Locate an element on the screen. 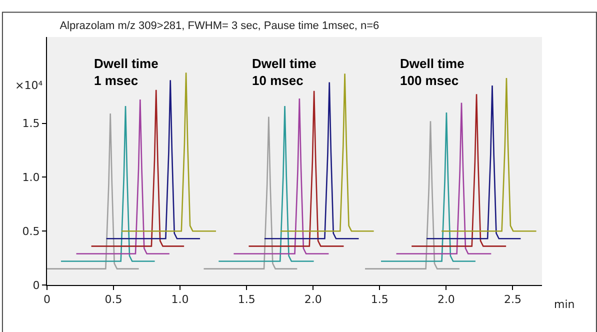 The image size is (597, 332). y-axis-title: ×10⁴ is located at coordinates (29, 85).